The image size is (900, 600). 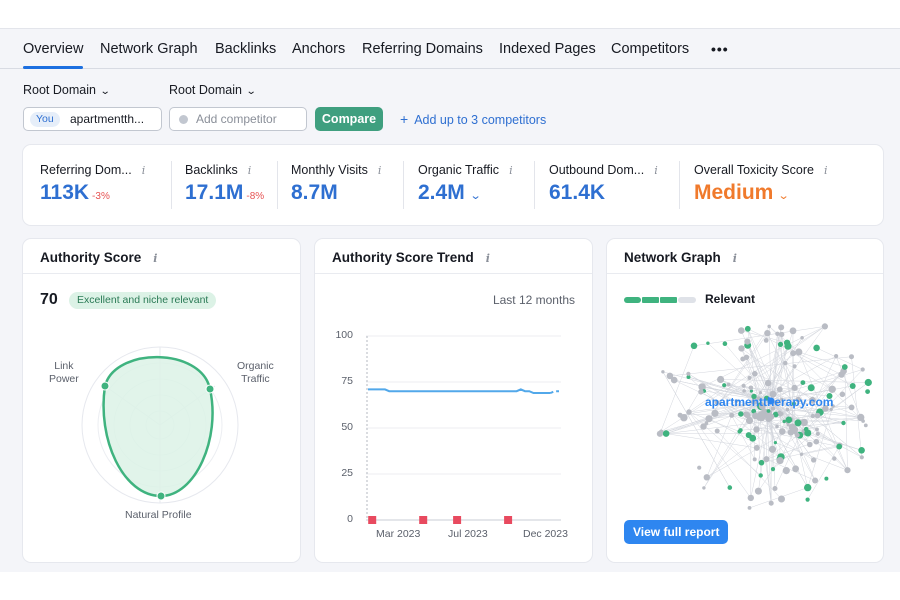 What do you see at coordinates (676, 532) in the screenshot?
I see `view-full-report-button: View full report` at bounding box center [676, 532].